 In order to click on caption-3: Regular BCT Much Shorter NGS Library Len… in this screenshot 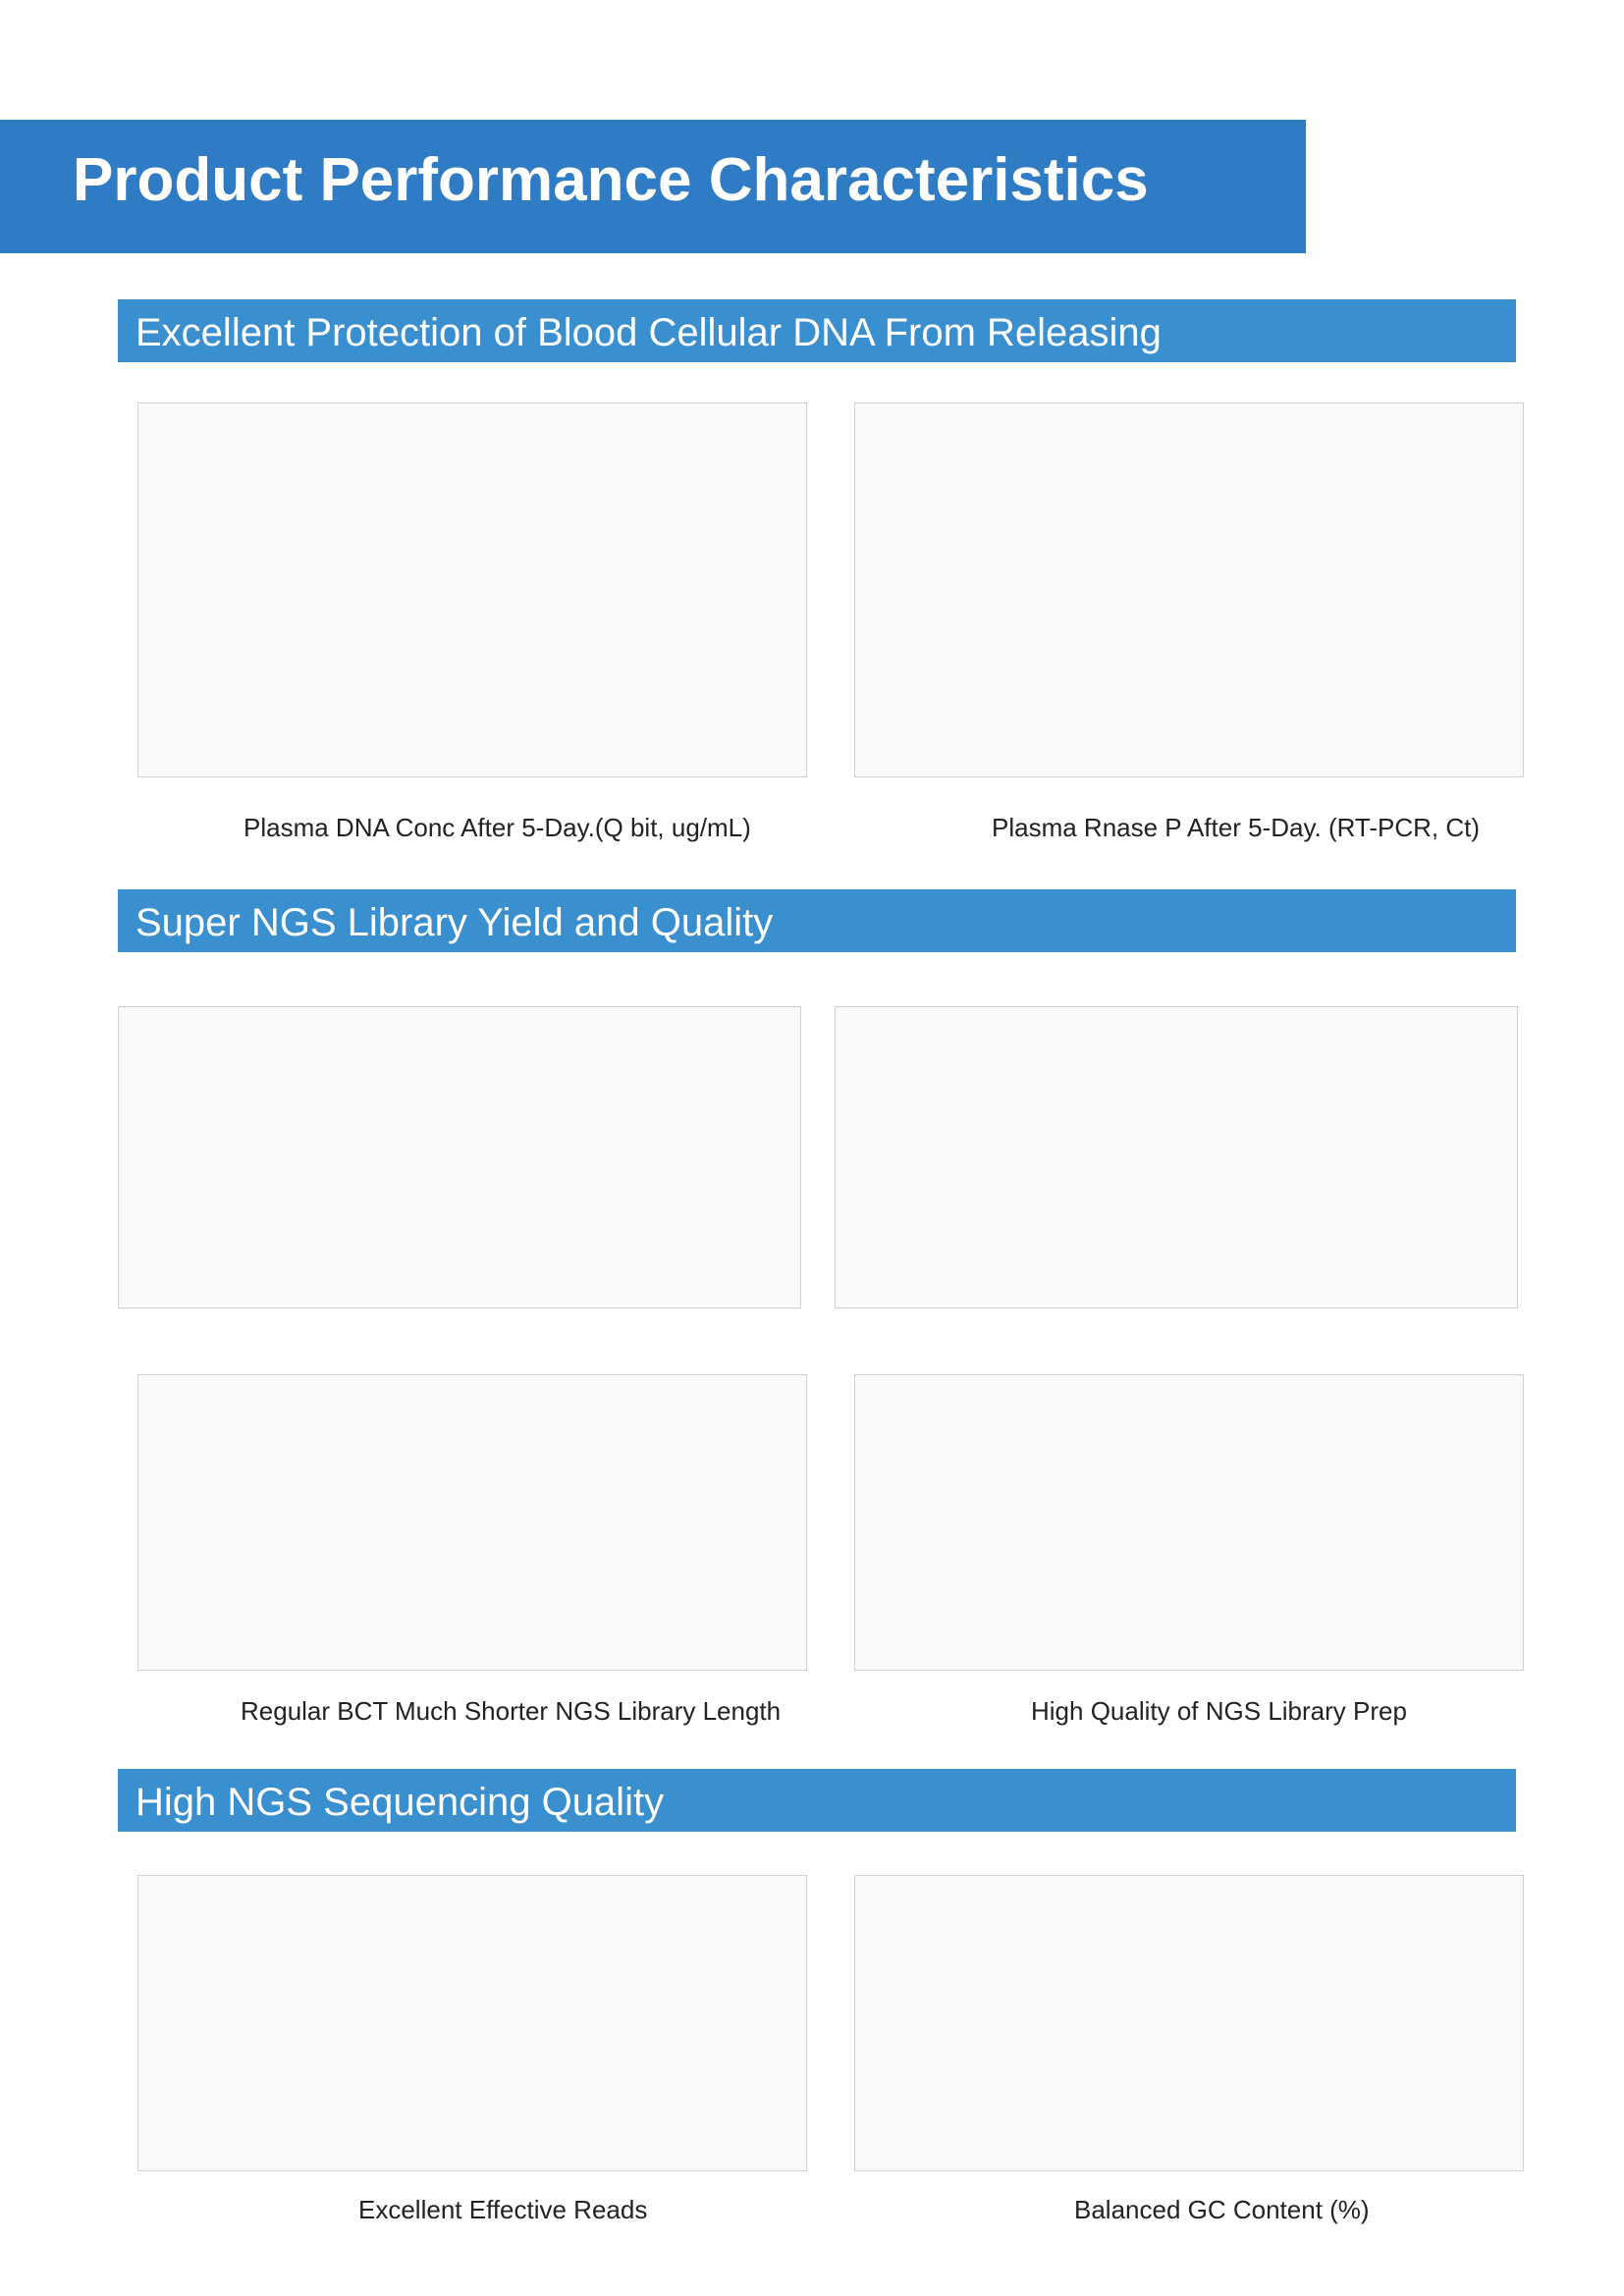, I will do `click(511, 1711)`.